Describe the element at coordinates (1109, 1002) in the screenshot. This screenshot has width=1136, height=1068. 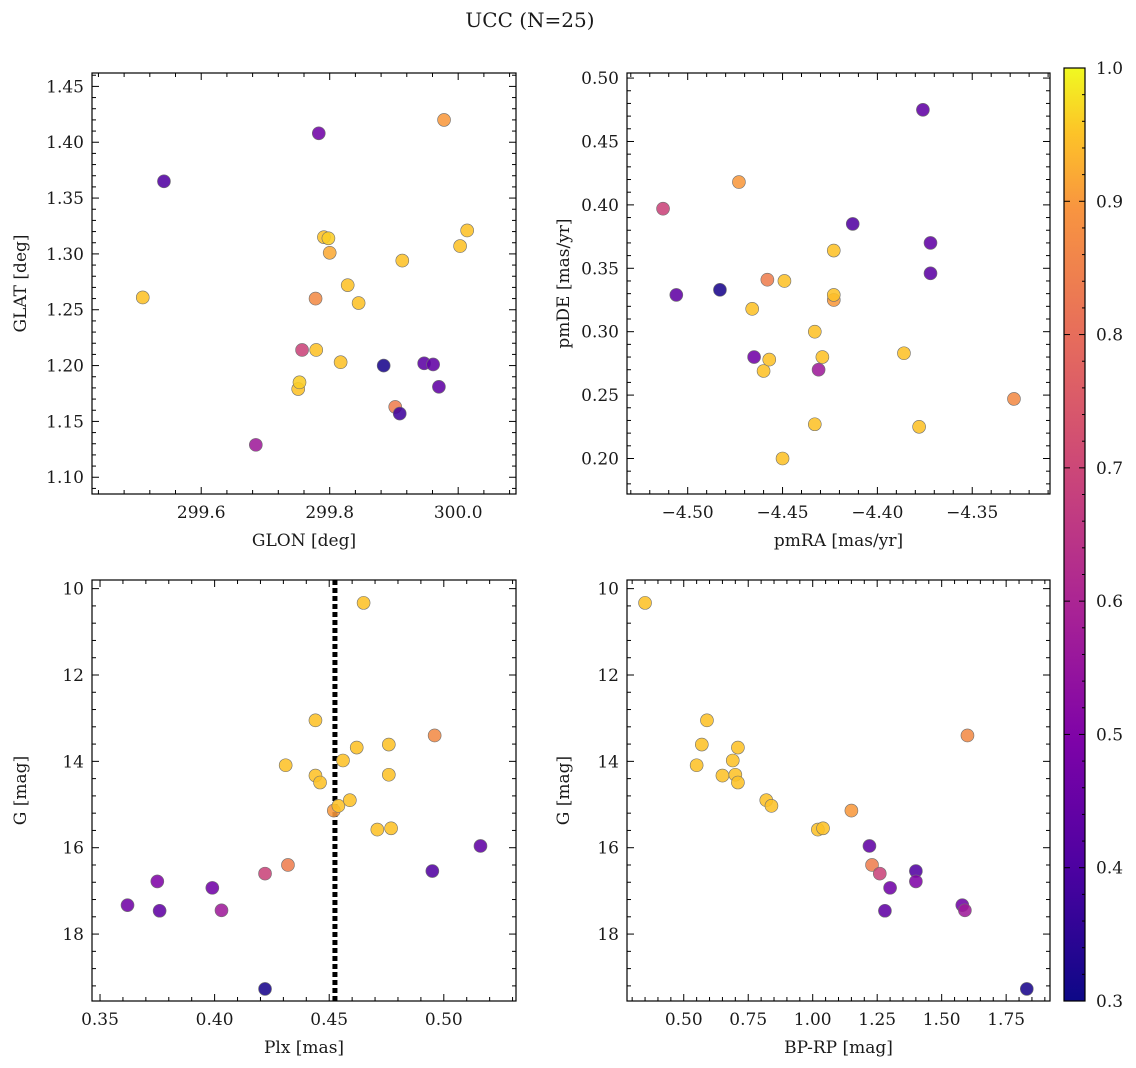
I see `colorbar-tick-label: 0.3` at that location.